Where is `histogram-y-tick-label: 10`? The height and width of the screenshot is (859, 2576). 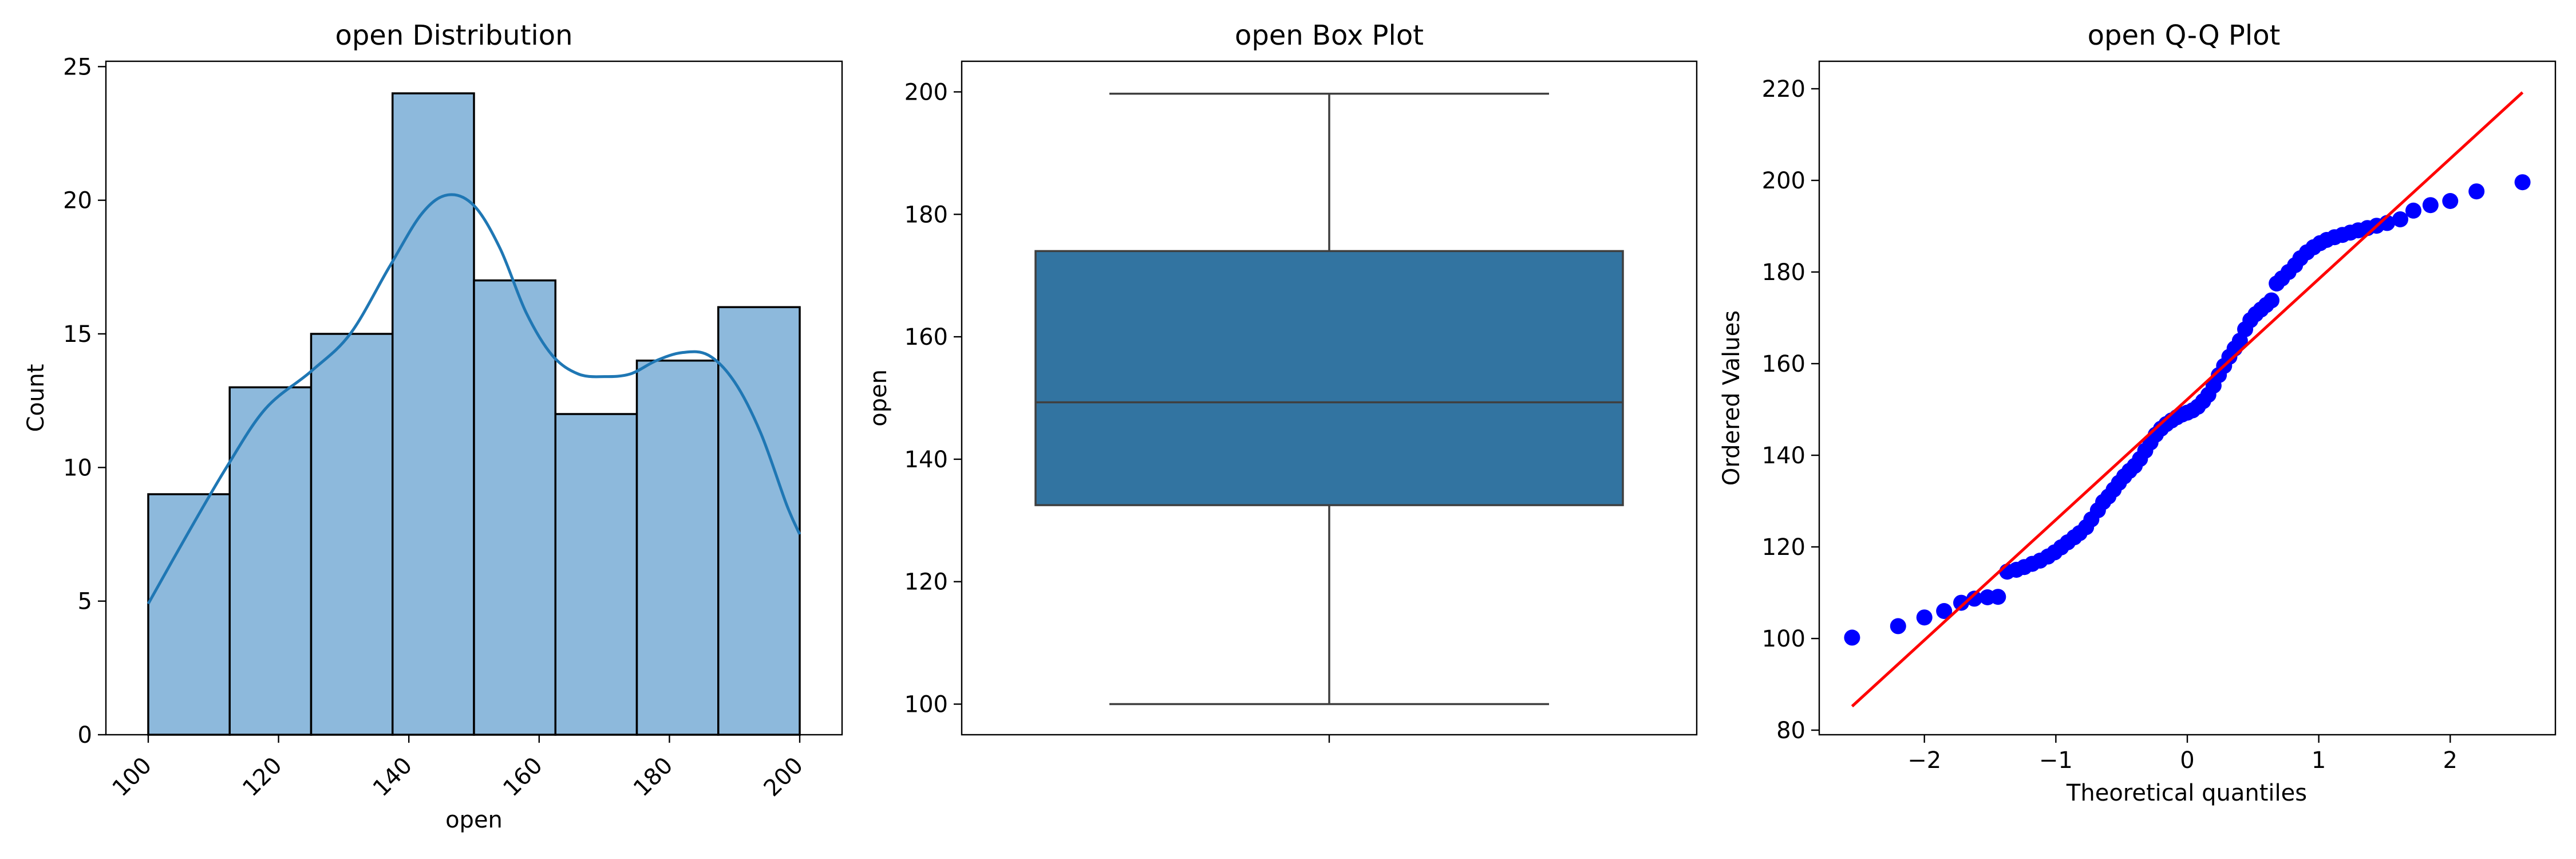
histogram-y-tick-label: 10 is located at coordinates (77, 468).